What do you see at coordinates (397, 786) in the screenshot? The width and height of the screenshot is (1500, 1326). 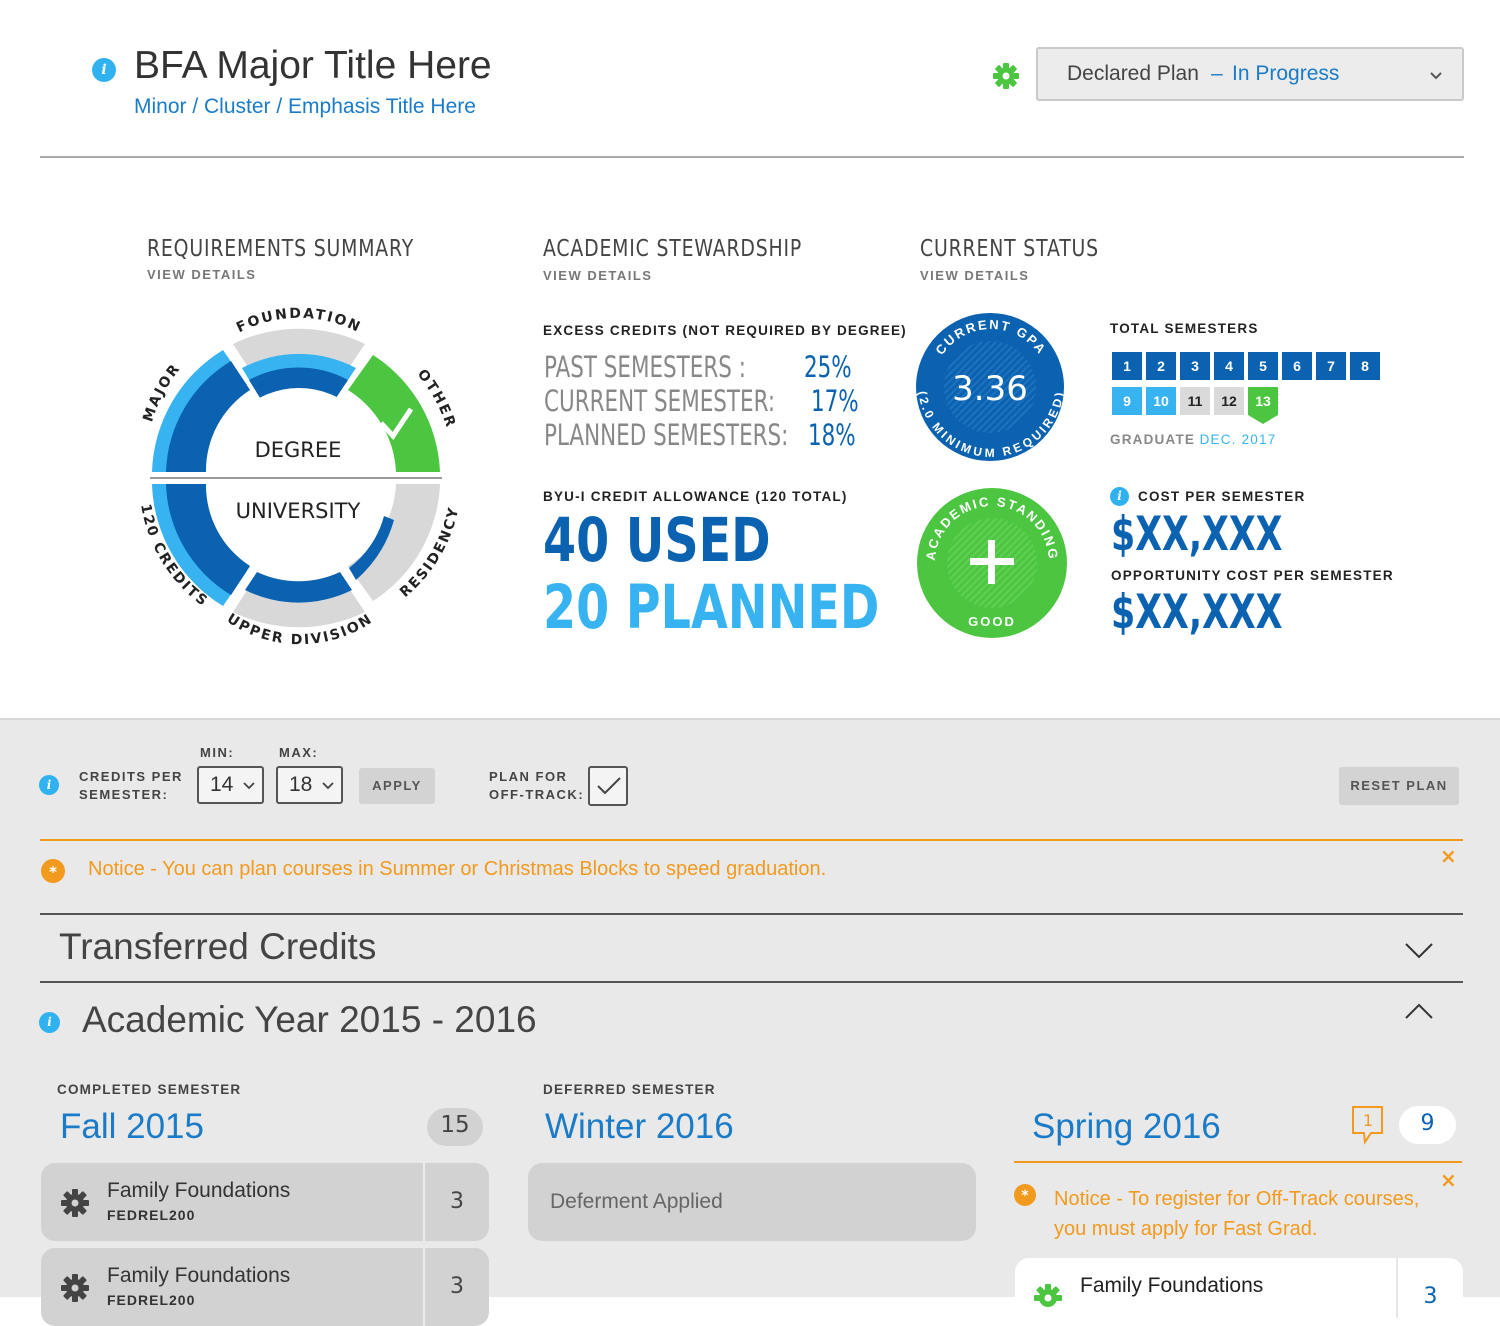 I see `apply-button: APPLY` at bounding box center [397, 786].